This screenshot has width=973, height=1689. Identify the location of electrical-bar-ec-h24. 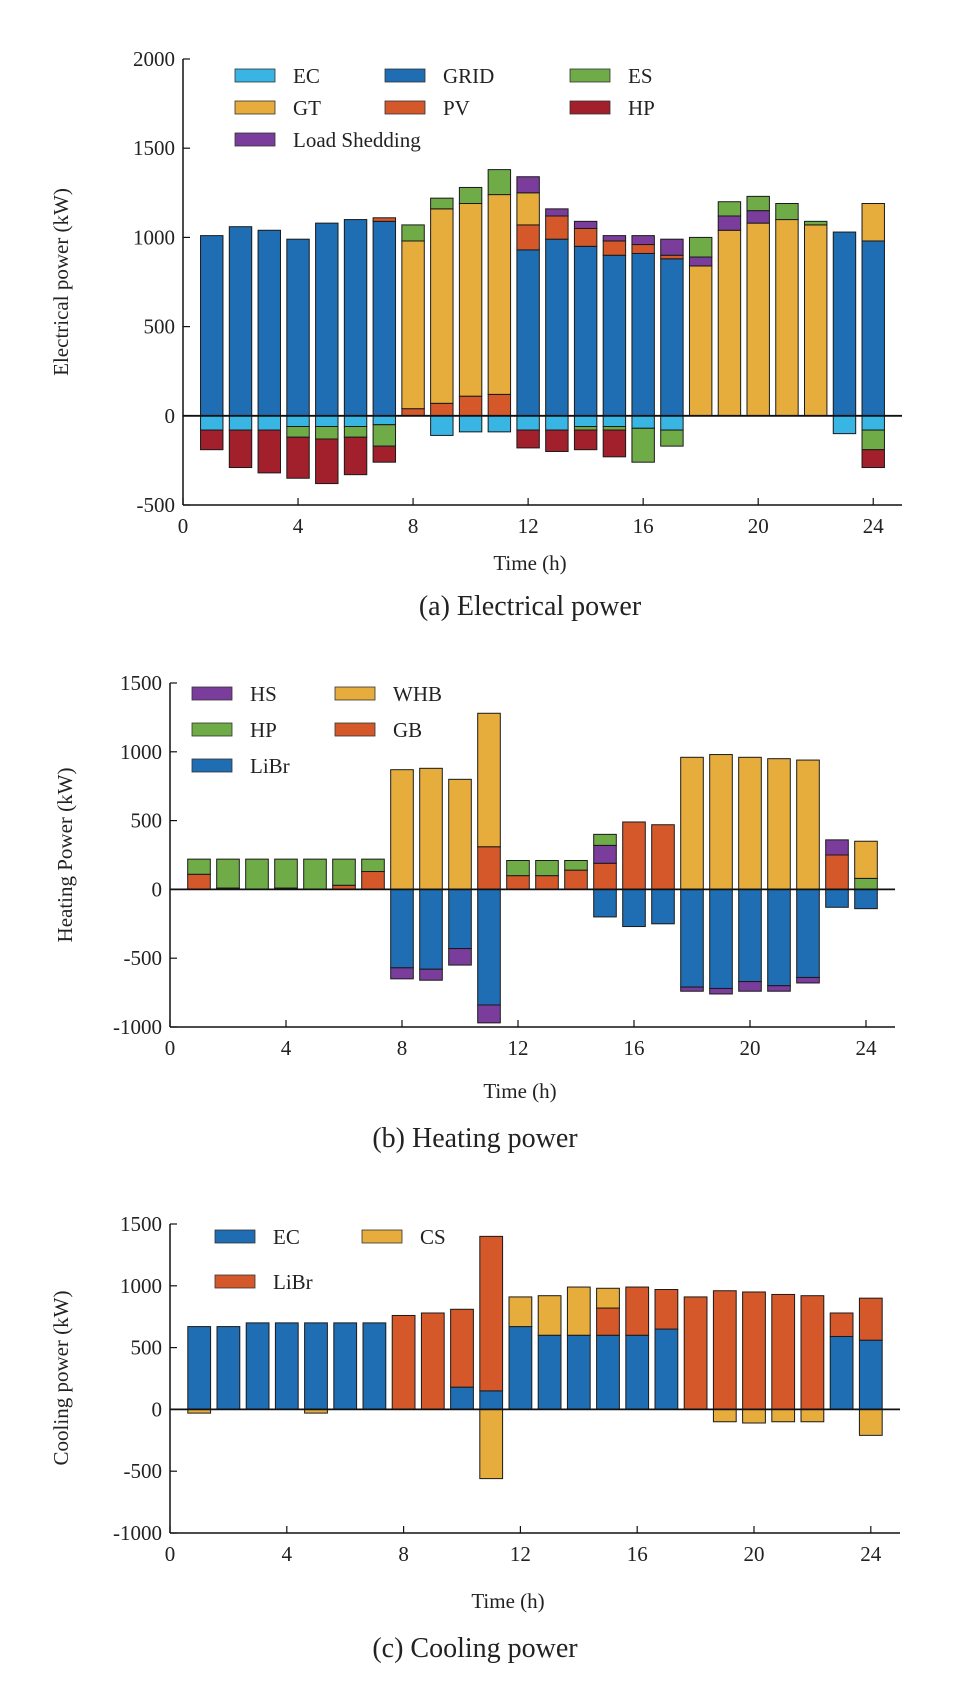
(873, 423).